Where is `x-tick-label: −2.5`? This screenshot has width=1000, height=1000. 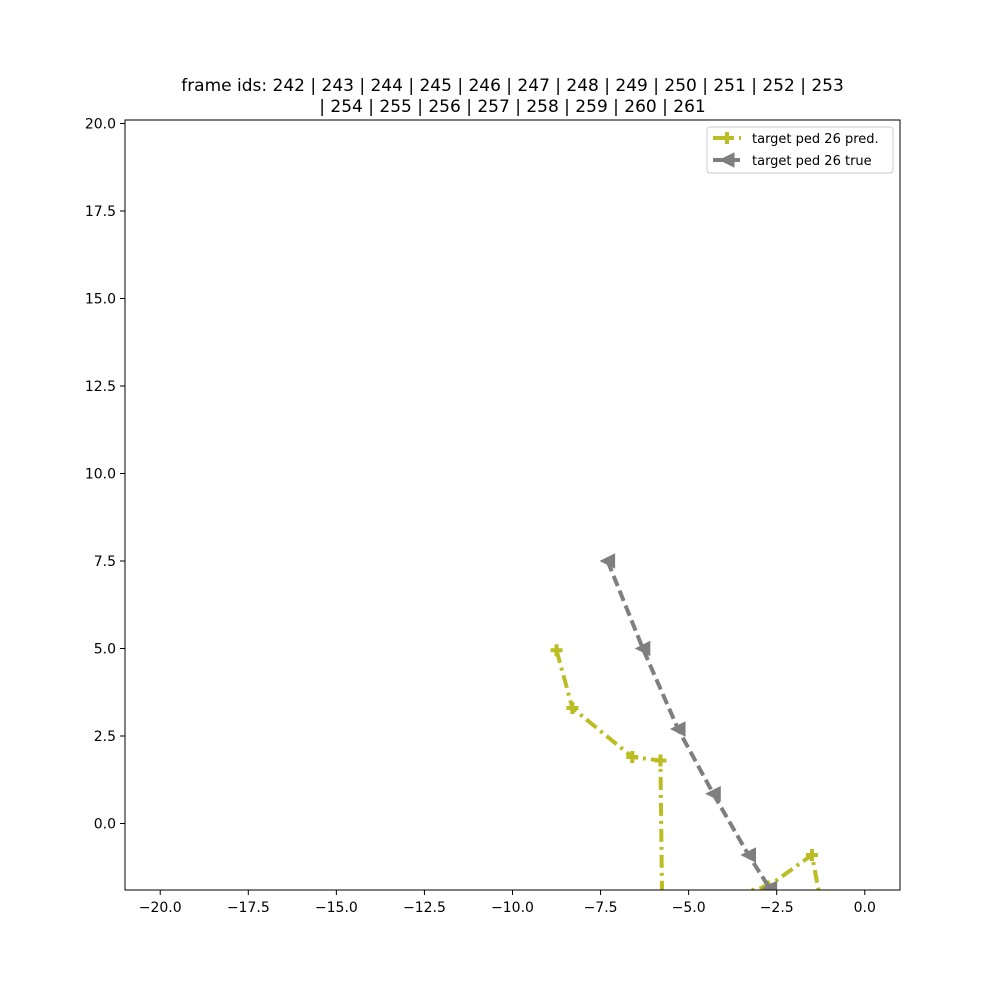
x-tick-label: −2.5 is located at coordinates (777, 908).